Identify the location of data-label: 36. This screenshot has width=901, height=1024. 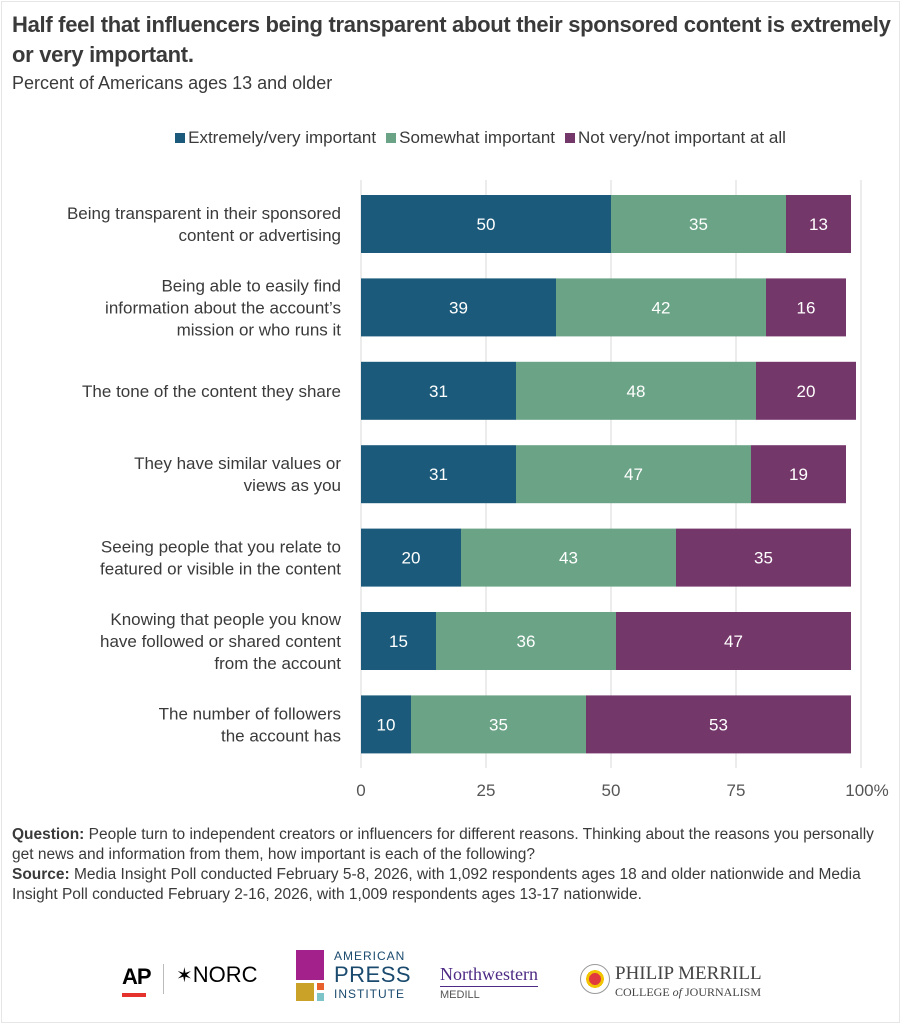
(526, 641).